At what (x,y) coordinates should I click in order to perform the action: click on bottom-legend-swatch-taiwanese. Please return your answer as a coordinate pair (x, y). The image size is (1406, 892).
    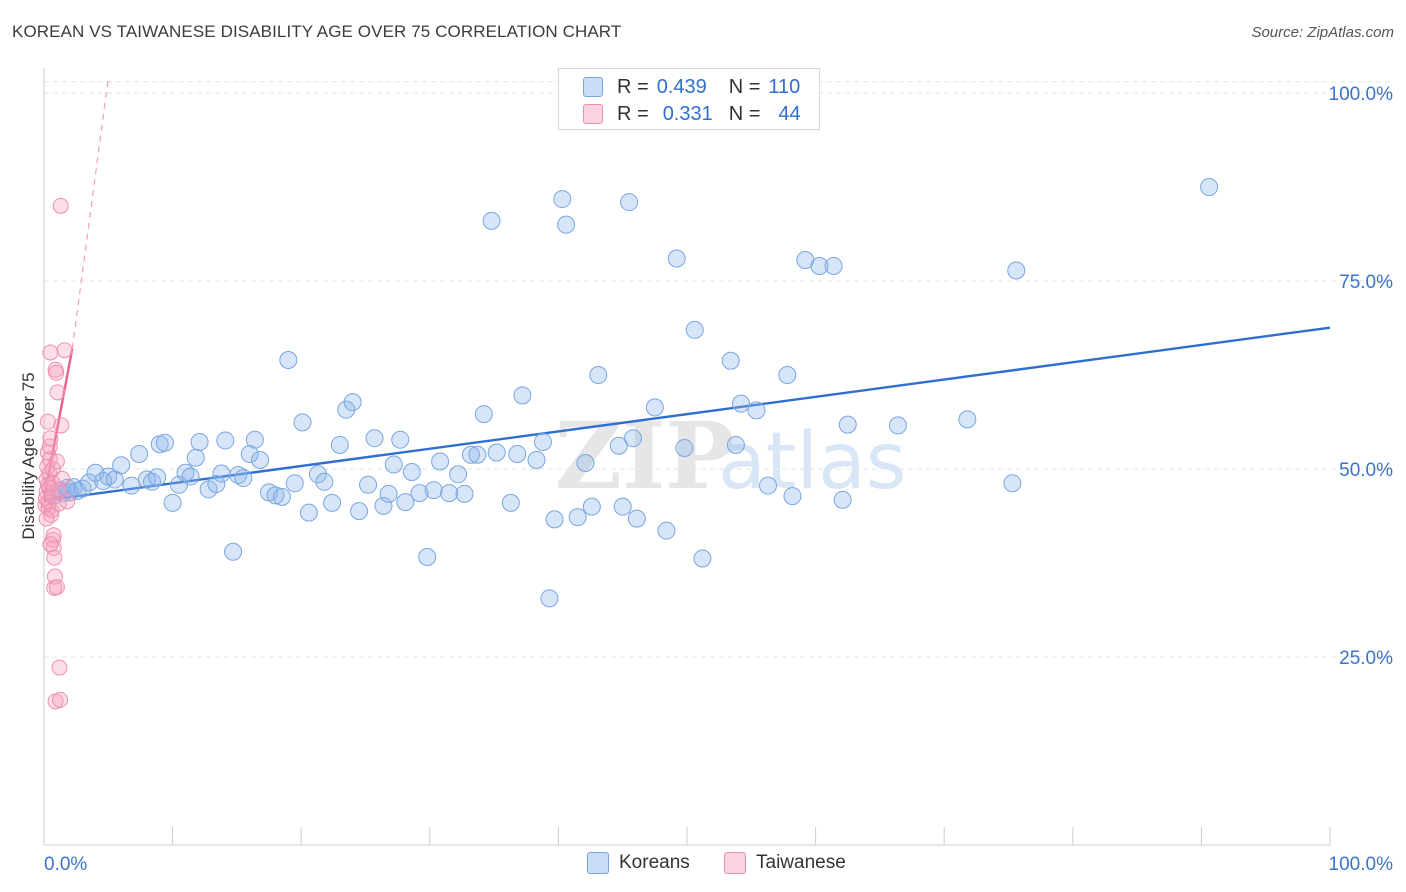
    Looking at the image, I should click on (735, 863).